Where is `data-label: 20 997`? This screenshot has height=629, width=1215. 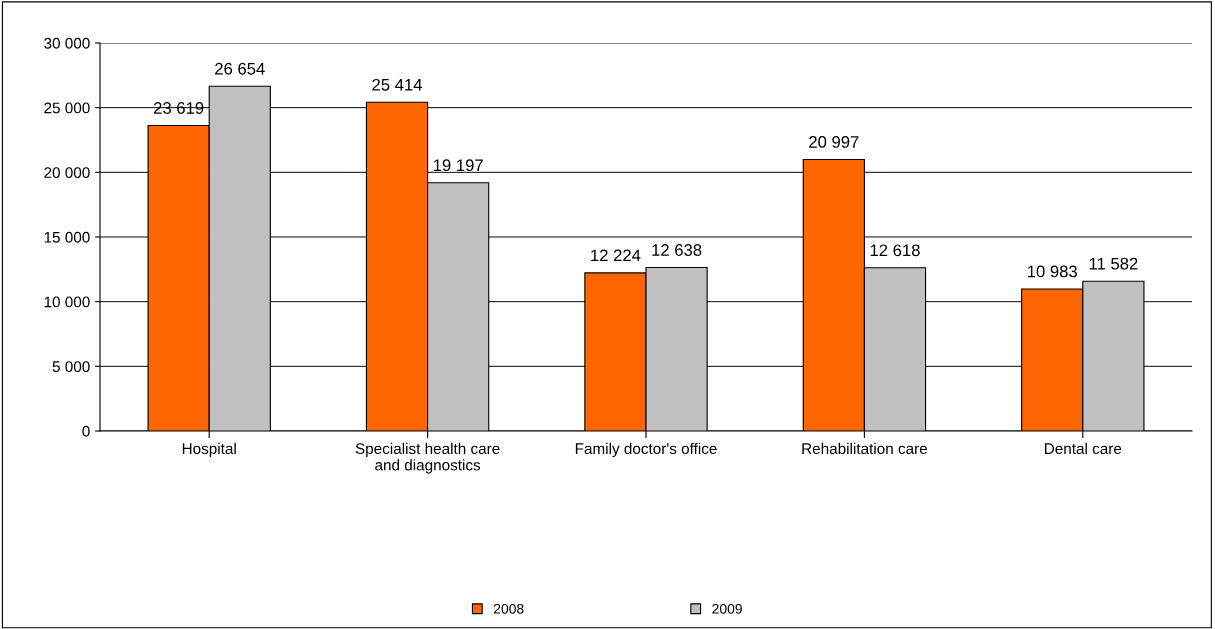
data-label: 20 997 is located at coordinates (834, 142).